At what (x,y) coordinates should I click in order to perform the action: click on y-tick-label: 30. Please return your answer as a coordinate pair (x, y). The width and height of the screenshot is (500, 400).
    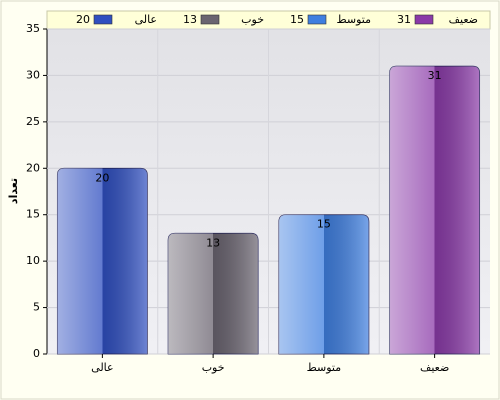
    Looking at the image, I should click on (33, 74).